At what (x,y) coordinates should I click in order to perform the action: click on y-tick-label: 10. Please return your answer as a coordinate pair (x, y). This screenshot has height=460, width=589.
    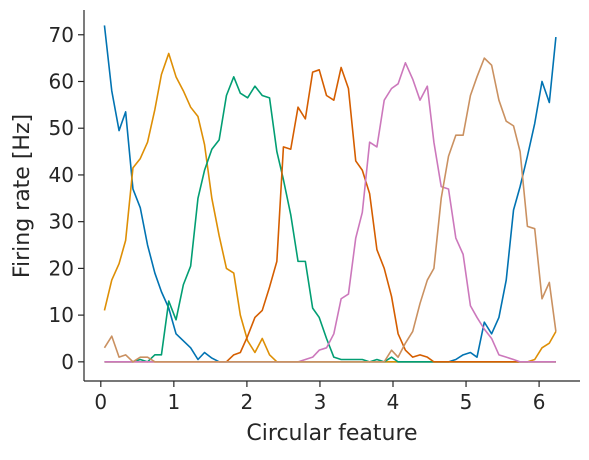
    Looking at the image, I should click on (61, 315).